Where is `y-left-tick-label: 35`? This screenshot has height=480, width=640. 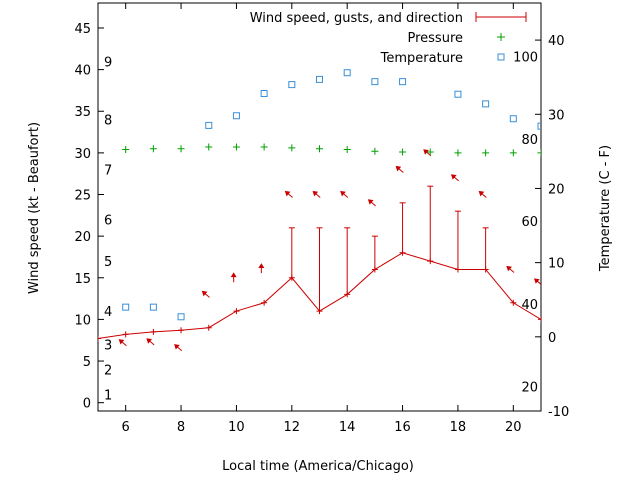 y-left-tick-label: 35 is located at coordinates (82, 112).